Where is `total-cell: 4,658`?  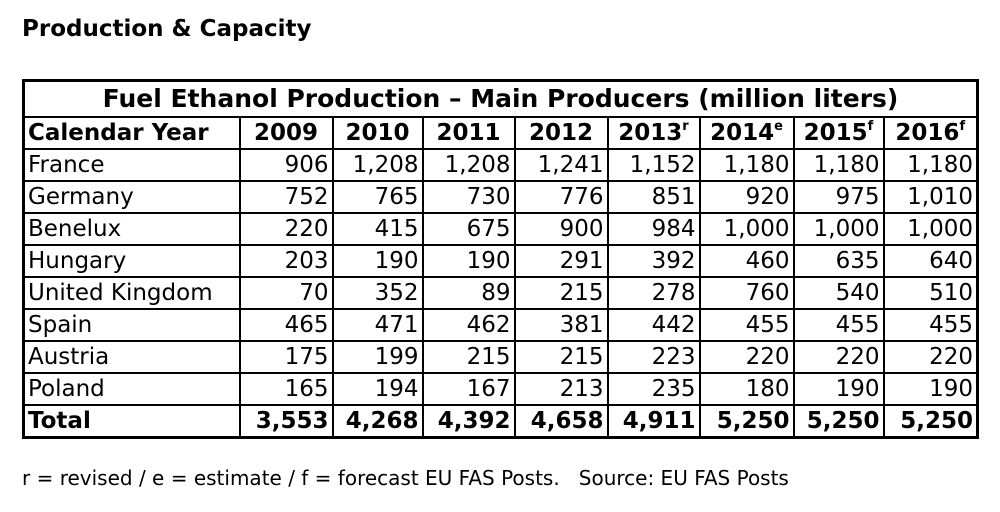 total-cell: 4,658 is located at coordinates (561, 421).